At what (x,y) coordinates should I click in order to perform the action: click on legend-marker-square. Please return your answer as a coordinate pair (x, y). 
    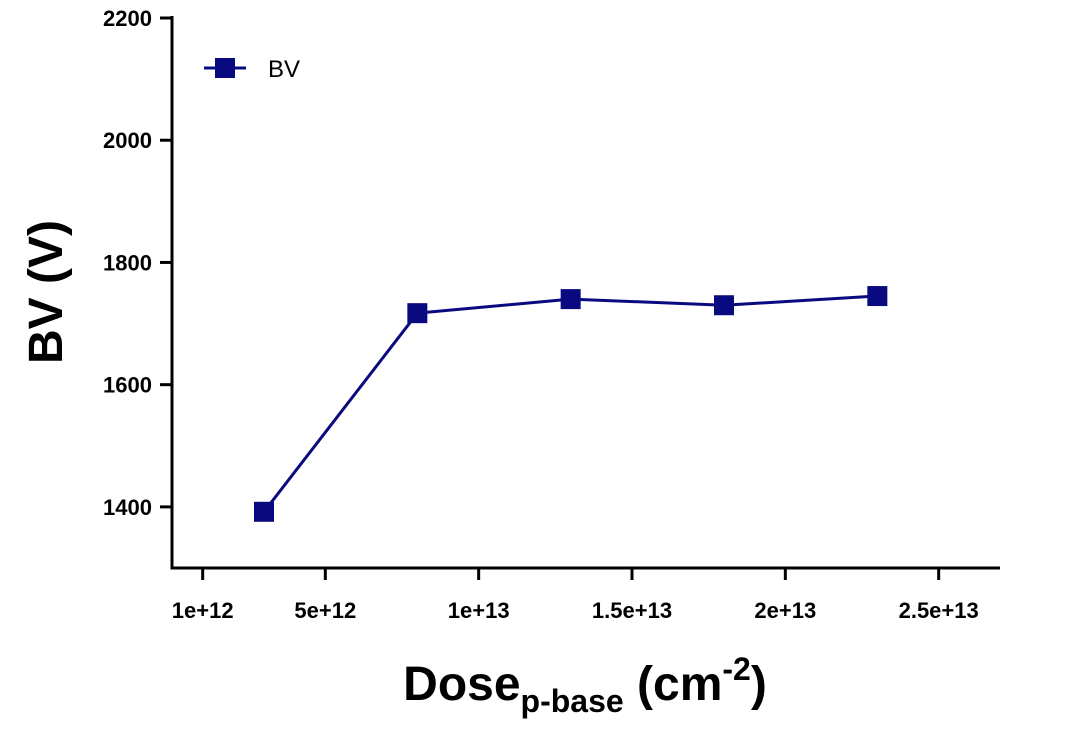
    Looking at the image, I should click on (225, 68).